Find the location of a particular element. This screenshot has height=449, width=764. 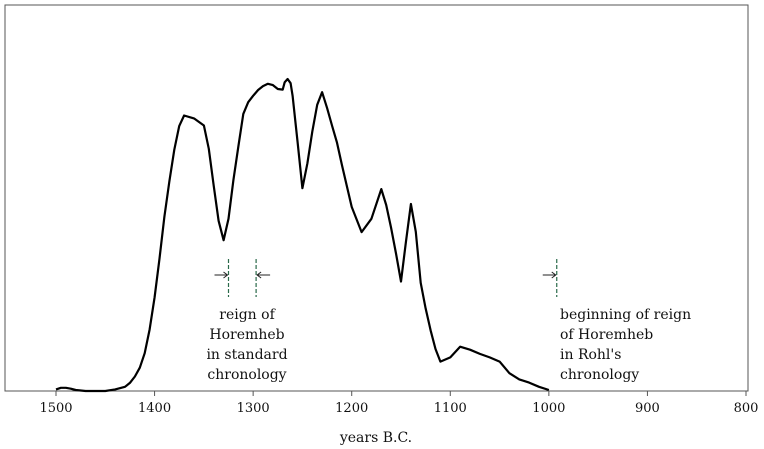

x-tick-label: 1100 is located at coordinates (450, 408).